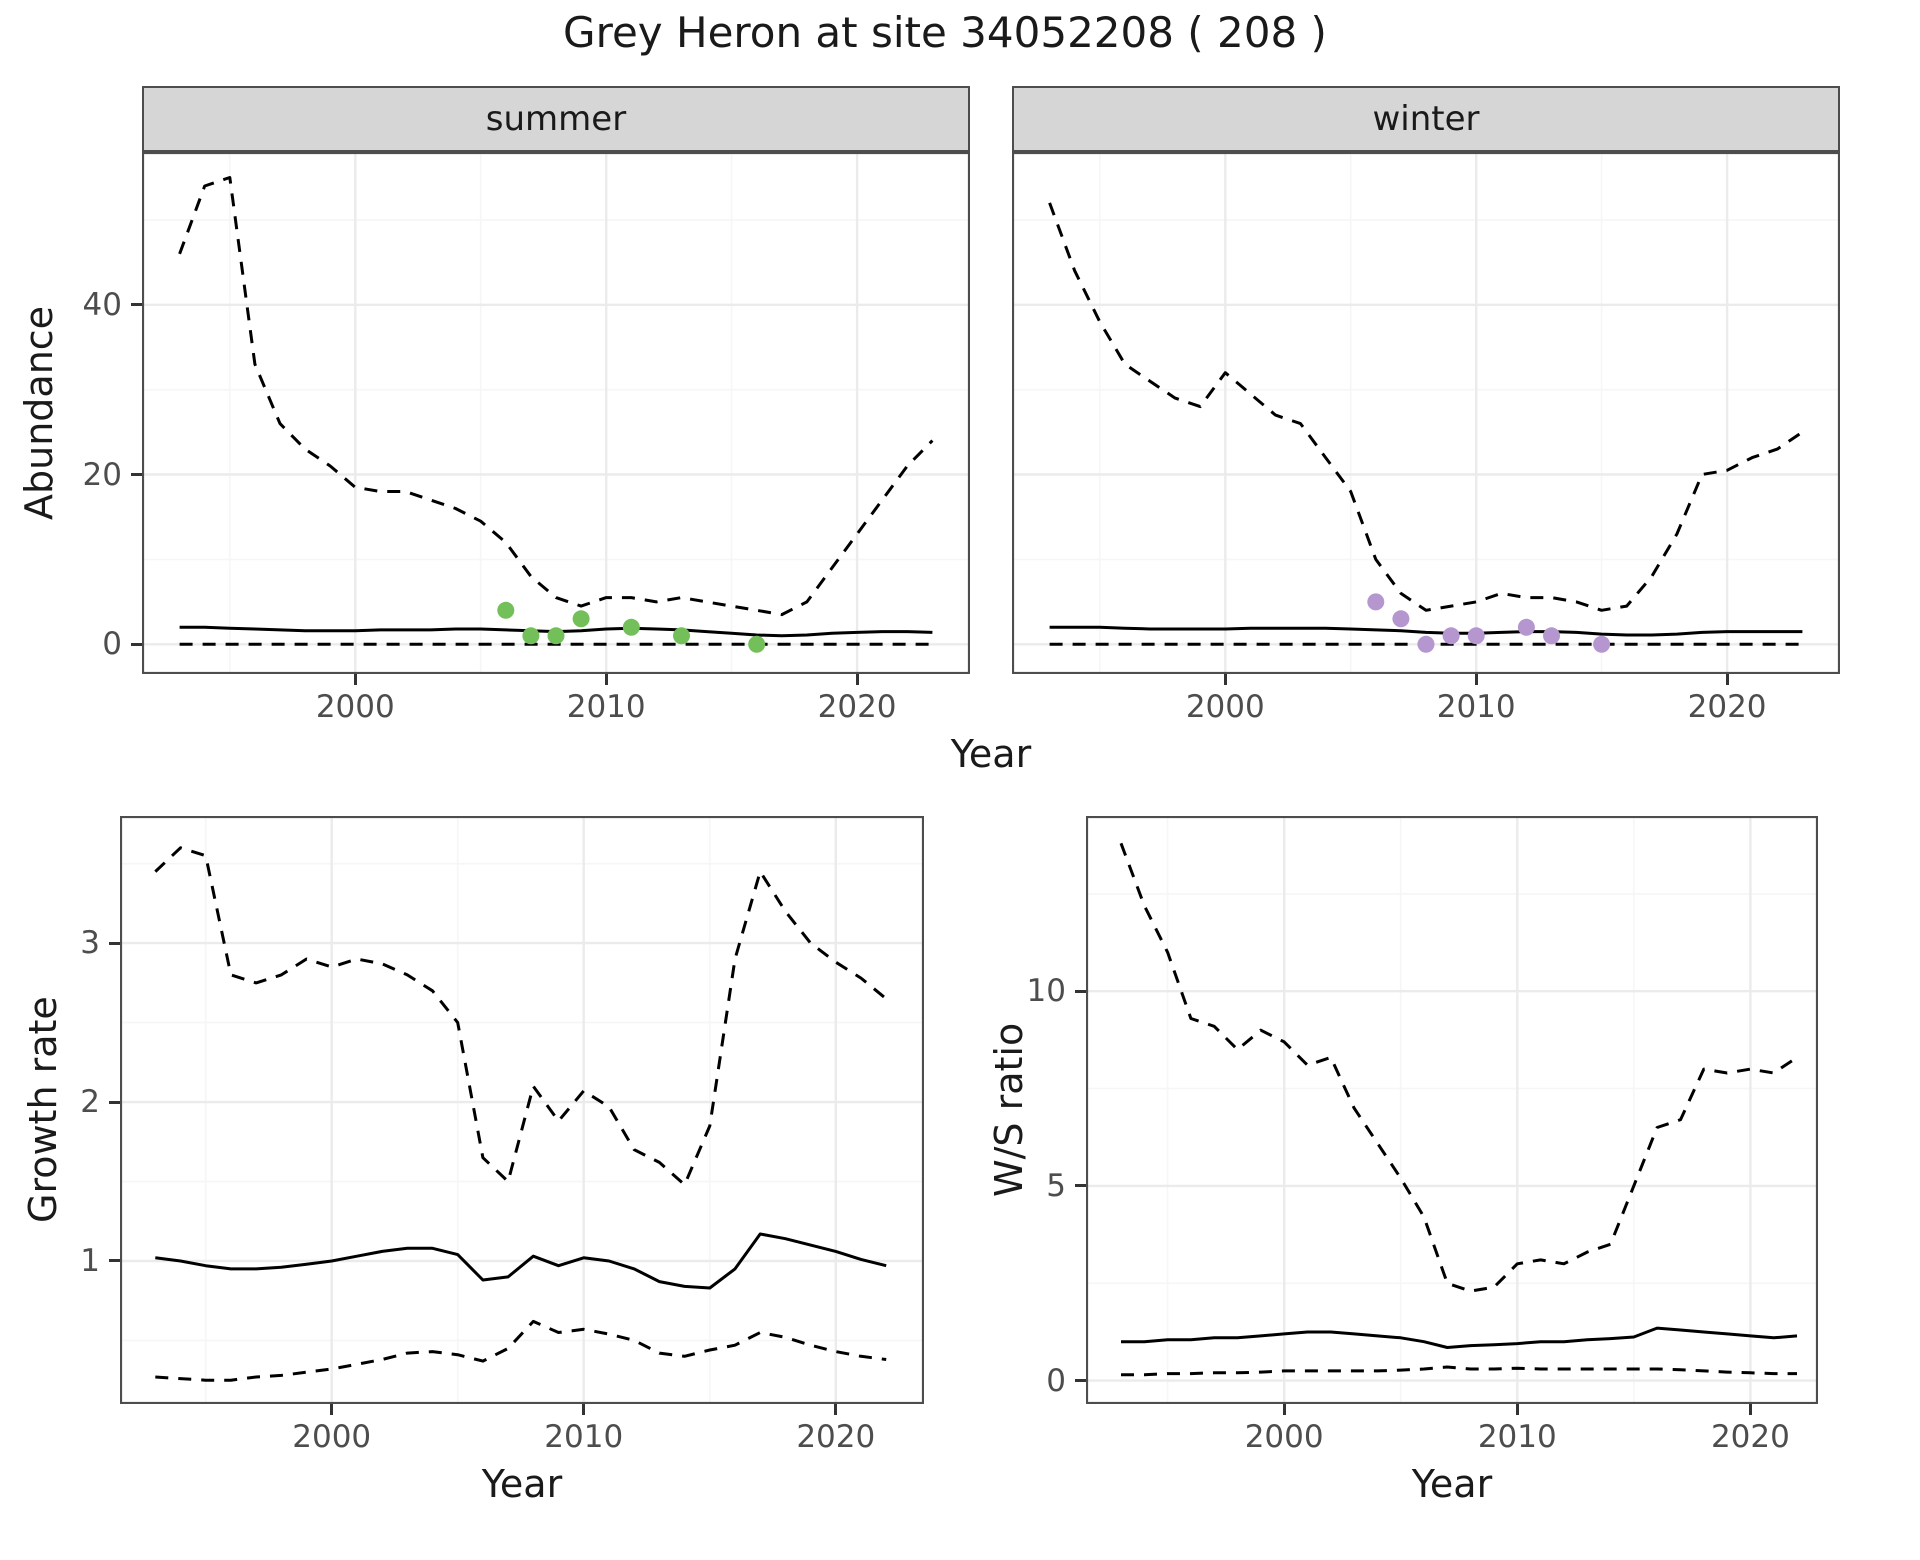  Describe the element at coordinates (90, 943) in the screenshot. I see `y-tick-label: 3` at that location.